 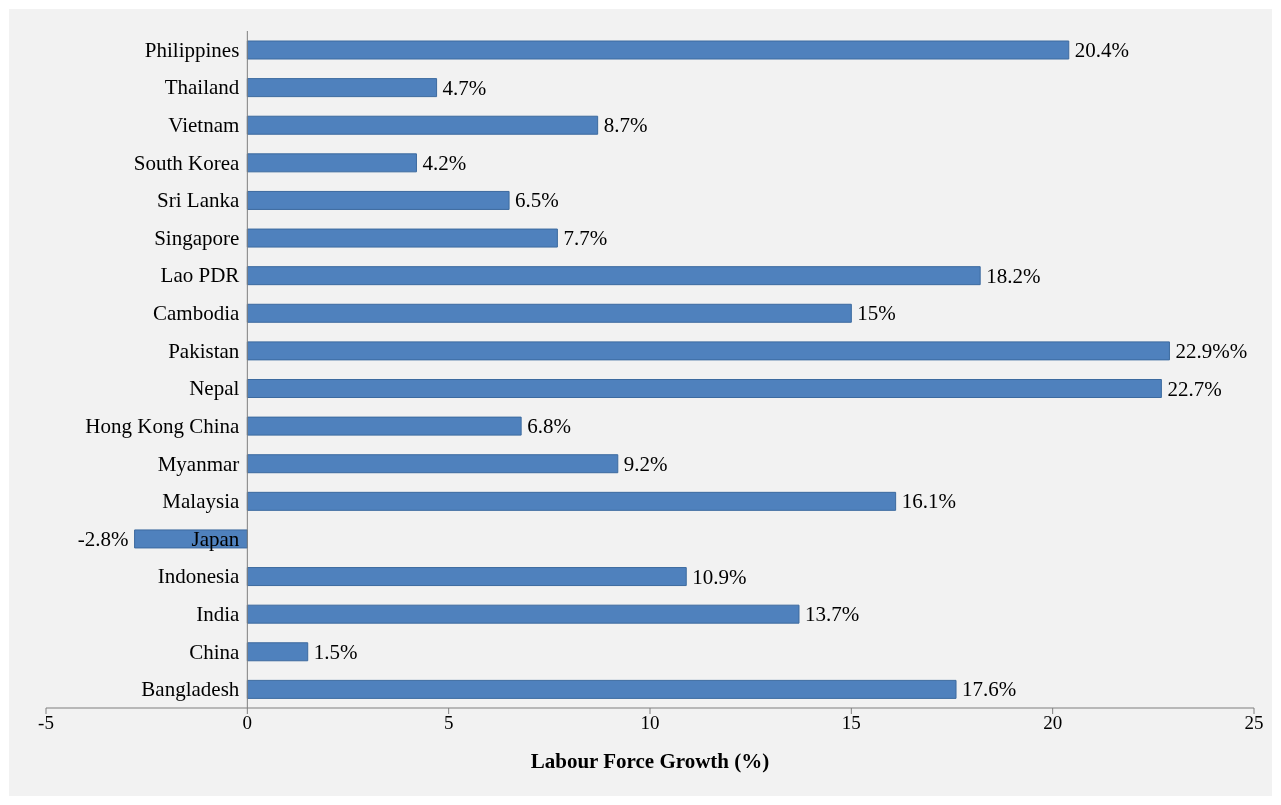 I want to click on y-tick-label: Nepal, so click(x=214, y=388).